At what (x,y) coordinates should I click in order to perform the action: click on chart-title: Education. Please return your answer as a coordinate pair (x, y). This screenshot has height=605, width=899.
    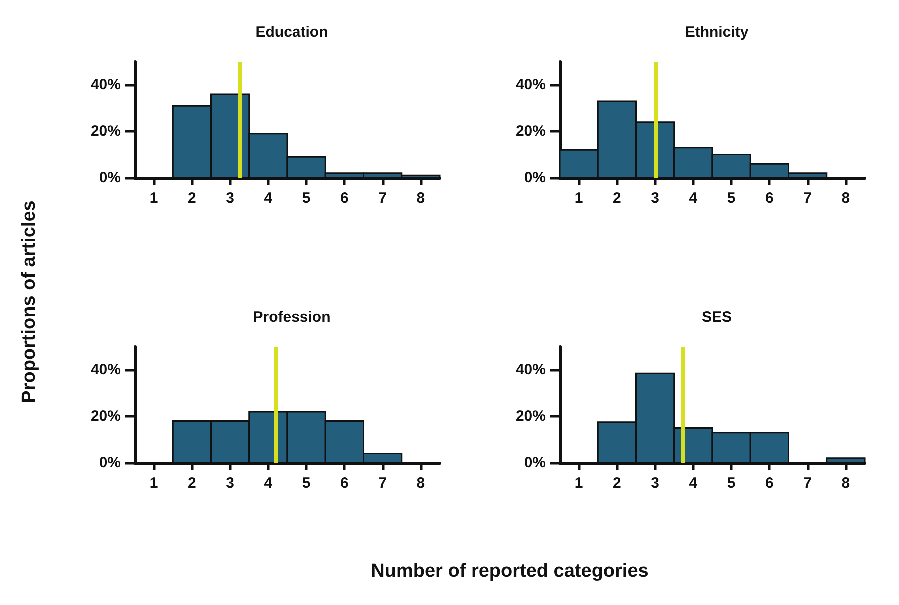
    Looking at the image, I should click on (292, 32).